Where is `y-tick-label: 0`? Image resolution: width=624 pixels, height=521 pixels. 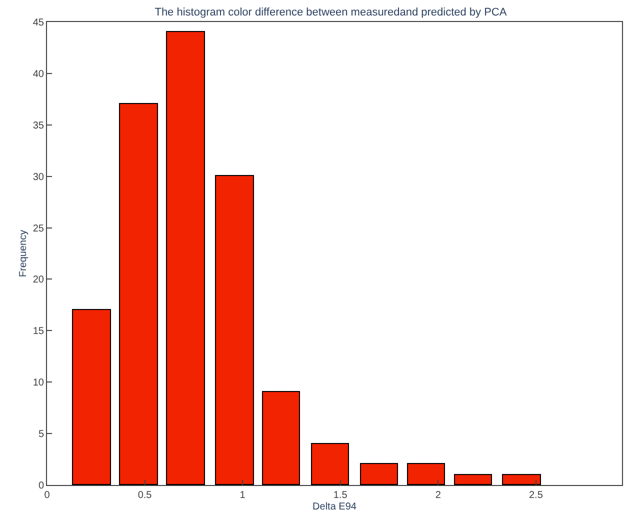 y-tick-label: 0 is located at coordinates (41, 486).